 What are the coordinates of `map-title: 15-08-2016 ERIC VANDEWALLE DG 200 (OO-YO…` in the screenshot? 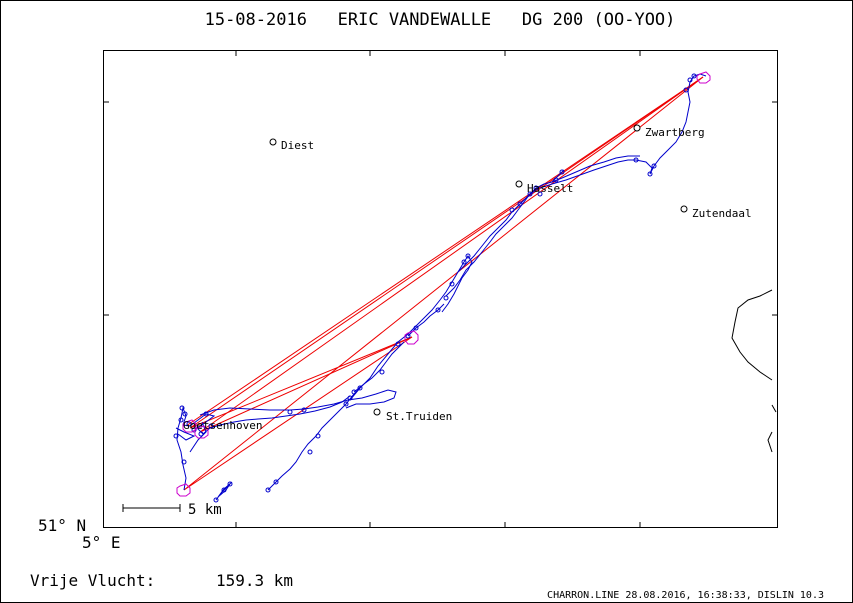 It's located at (440, 20).